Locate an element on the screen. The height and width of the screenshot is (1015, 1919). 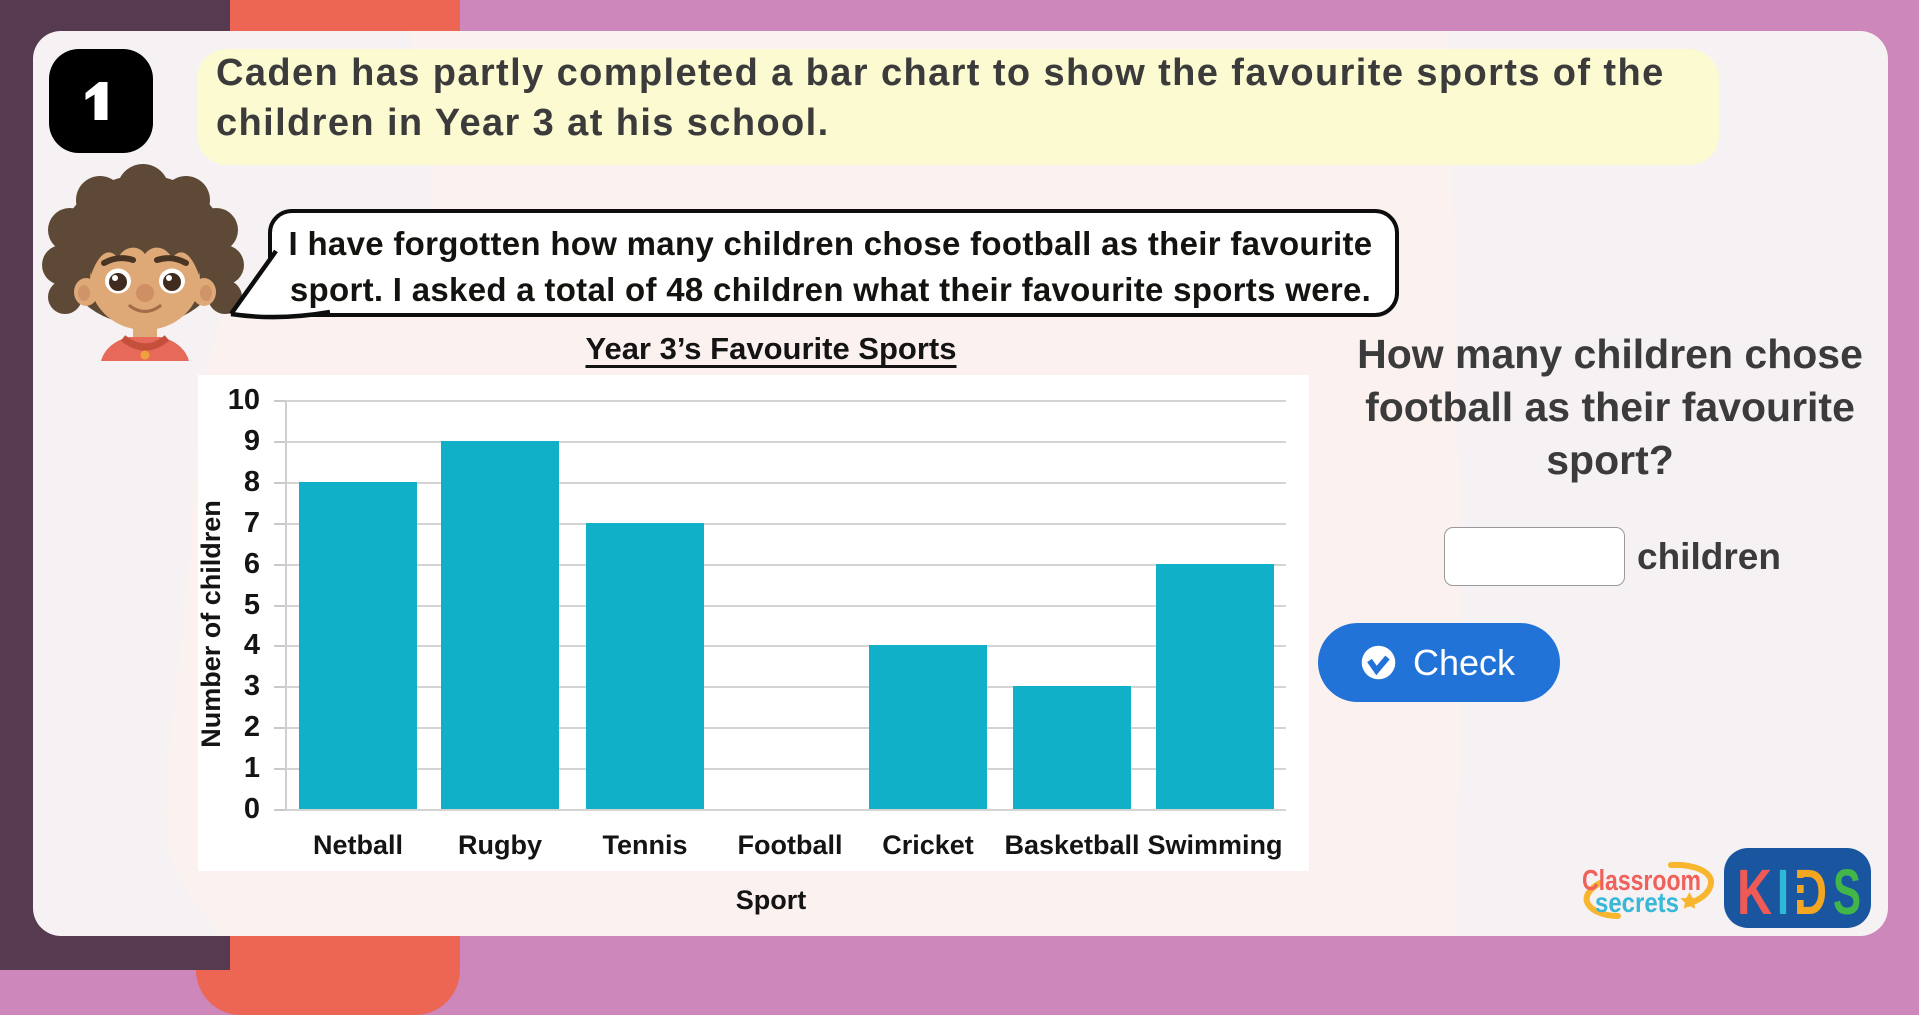
svg-text: I is located at coordinates (1783, 892).